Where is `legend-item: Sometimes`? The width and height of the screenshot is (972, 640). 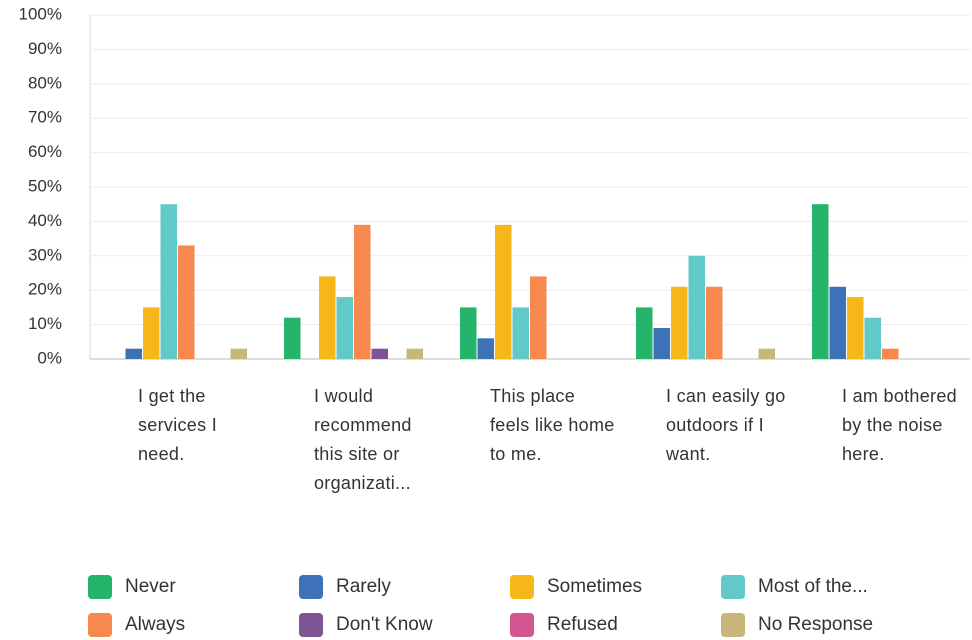
legend-item: Sometimes is located at coordinates (576, 587).